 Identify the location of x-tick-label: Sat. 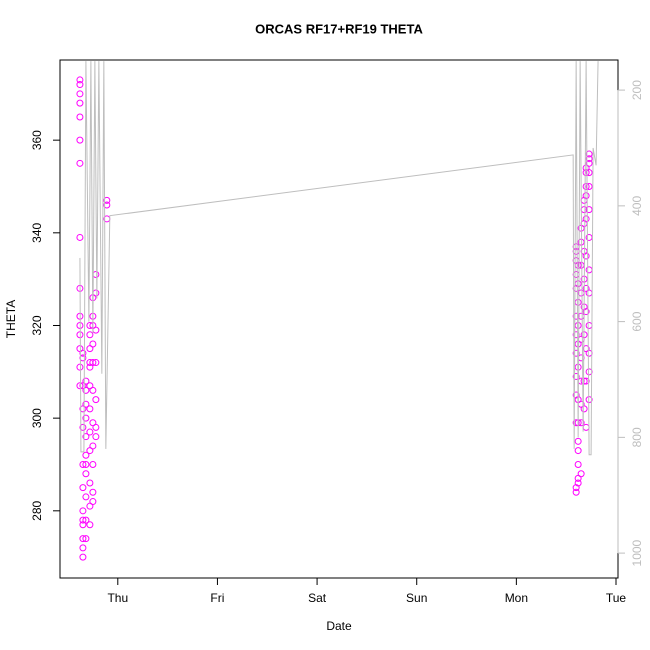
(317, 598).